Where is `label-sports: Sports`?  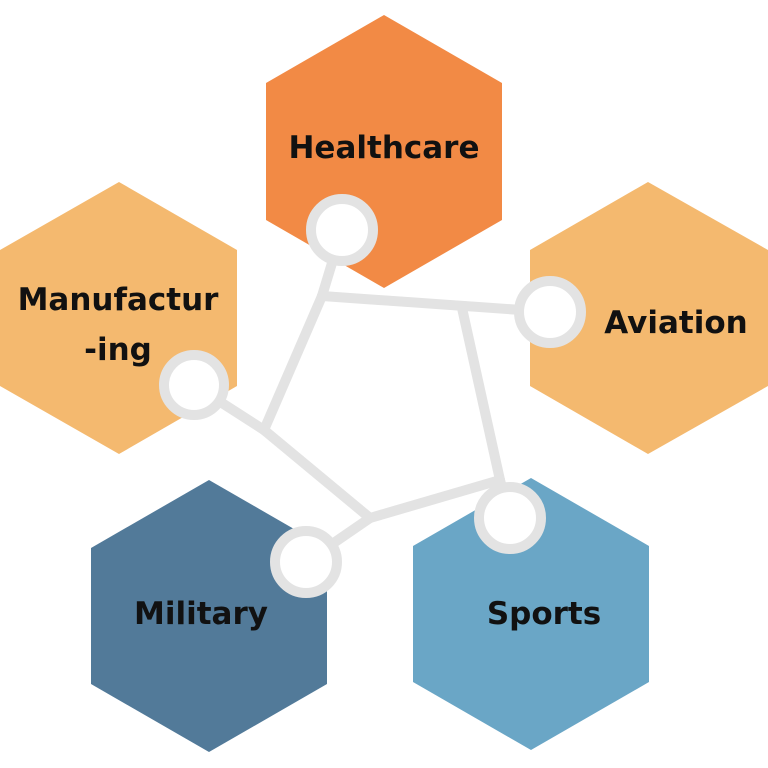
label-sports: Sports is located at coordinates (544, 614).